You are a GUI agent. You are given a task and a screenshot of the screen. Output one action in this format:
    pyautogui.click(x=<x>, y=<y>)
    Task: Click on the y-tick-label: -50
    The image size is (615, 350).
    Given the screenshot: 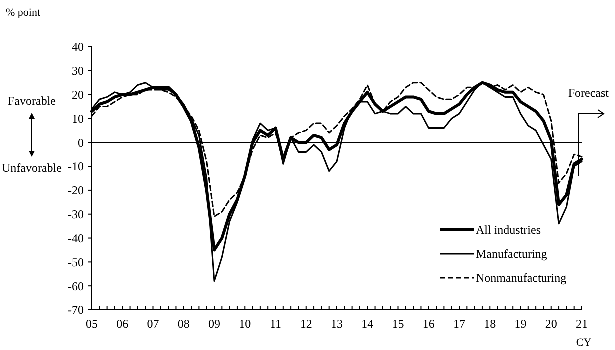 What is the action you would take?
    pyautogui.click(x=76, y=262)
    